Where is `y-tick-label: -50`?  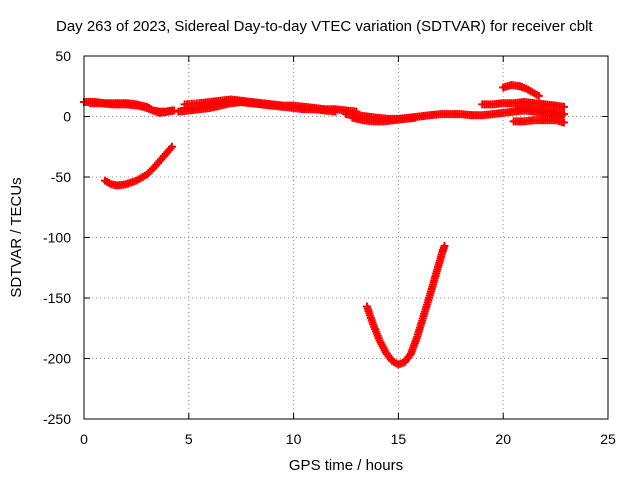
y-tick-label: -50 is located at coordinates (61, 177).